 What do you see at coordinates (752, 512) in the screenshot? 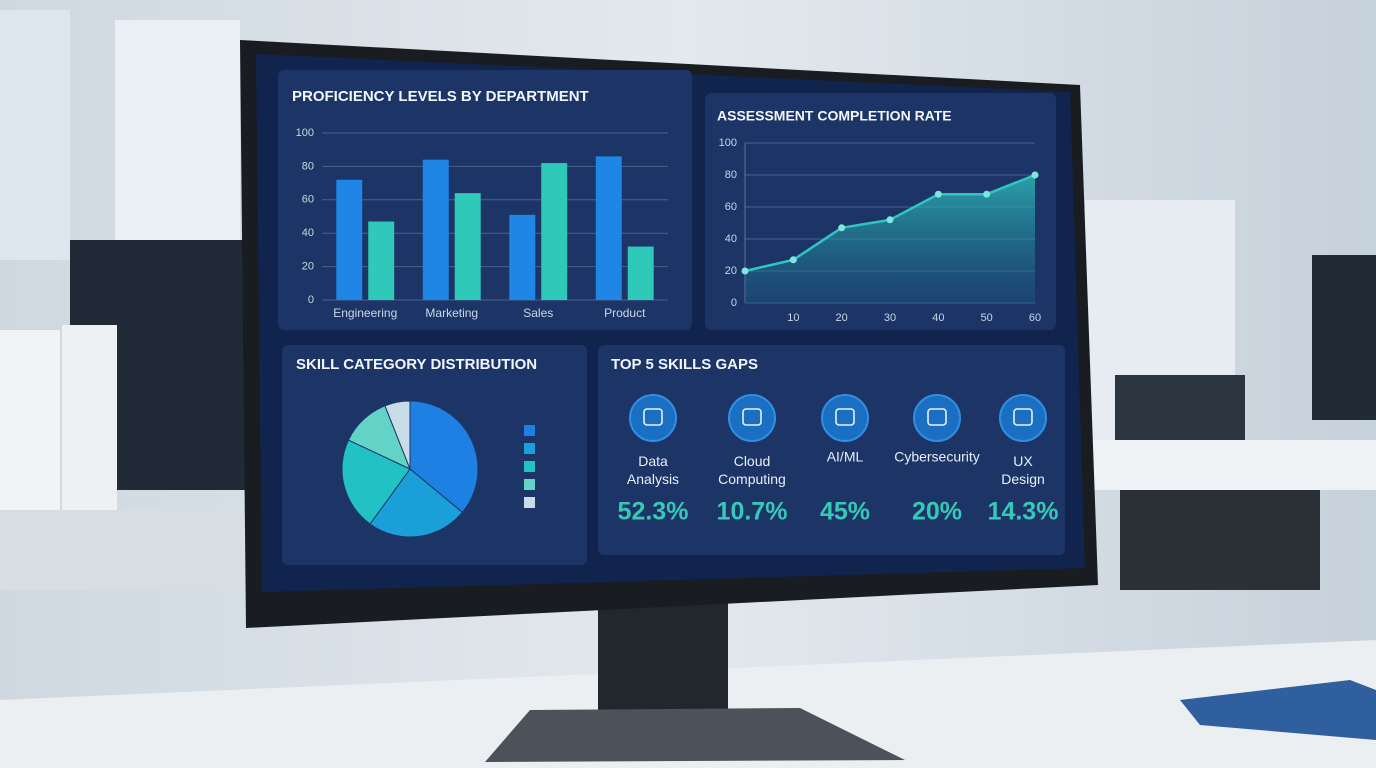
I see `skill-value: 10.7%` at bounding box center [752, 512].